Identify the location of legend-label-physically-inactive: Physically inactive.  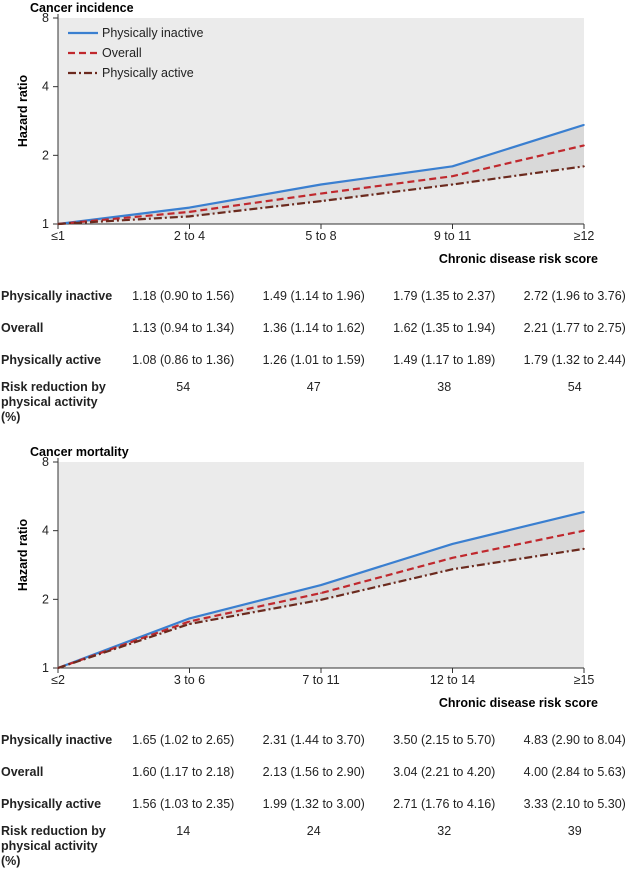
(152, 33).